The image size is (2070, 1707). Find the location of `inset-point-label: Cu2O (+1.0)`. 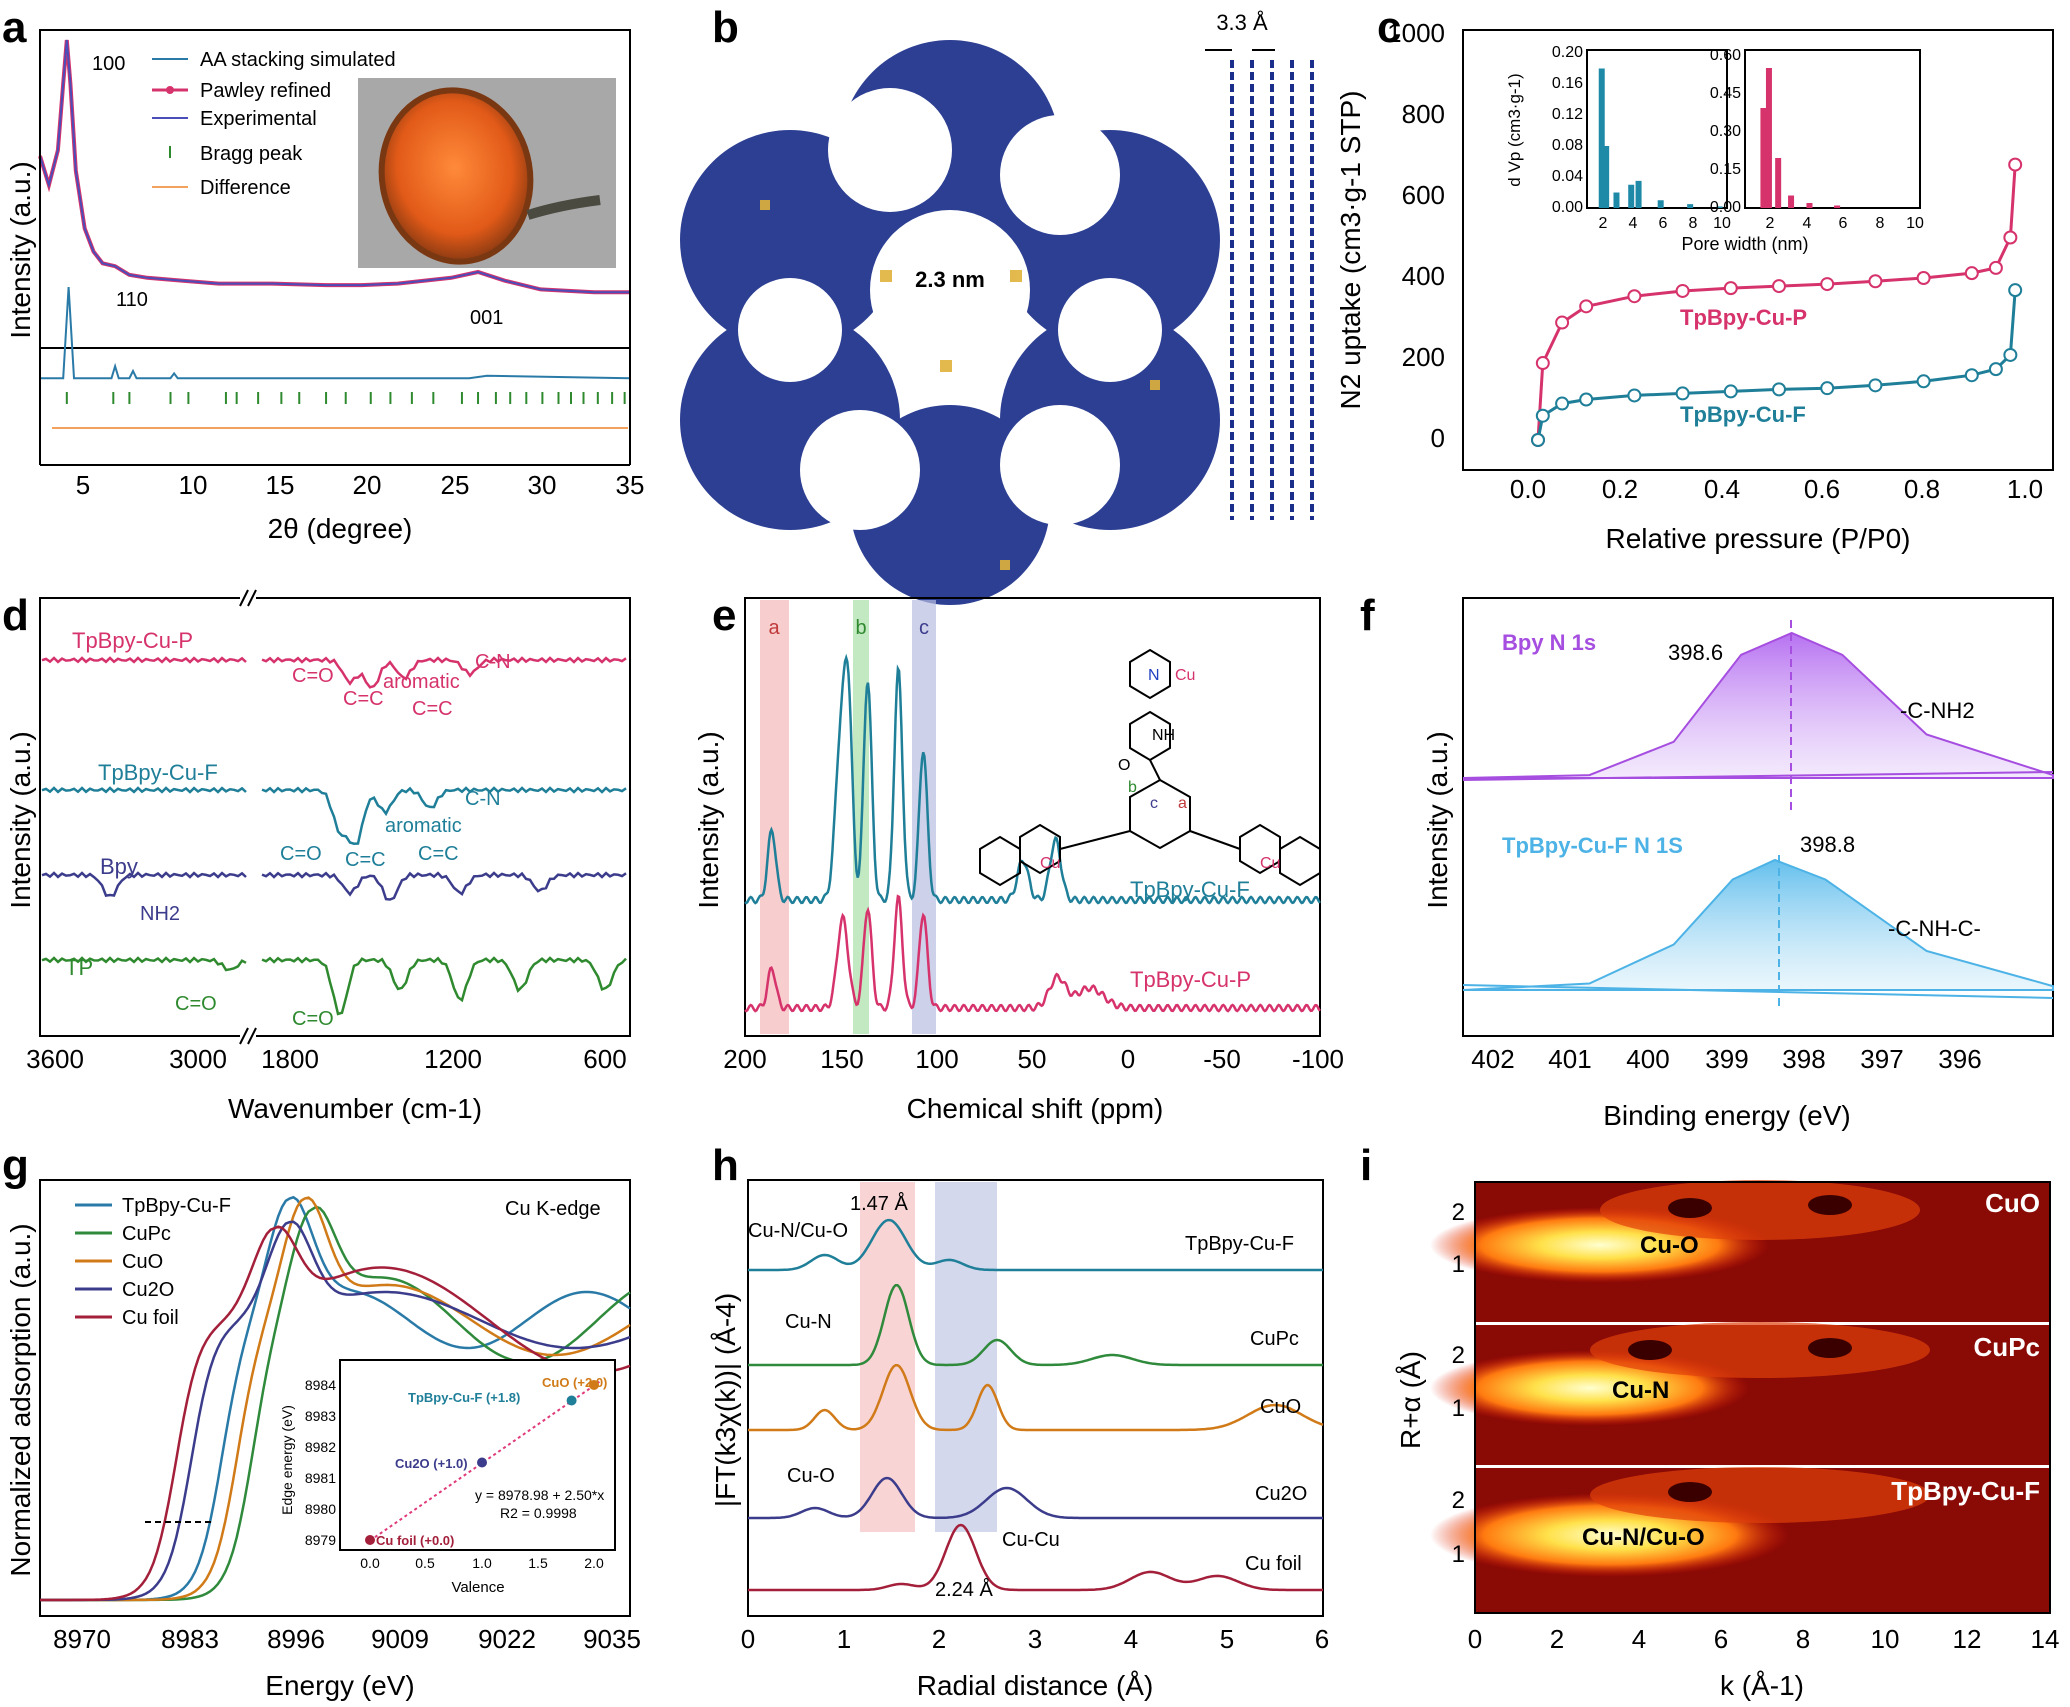

inset-point-label: Cu2O (+1.0) is located at coordinates (431, 1463).